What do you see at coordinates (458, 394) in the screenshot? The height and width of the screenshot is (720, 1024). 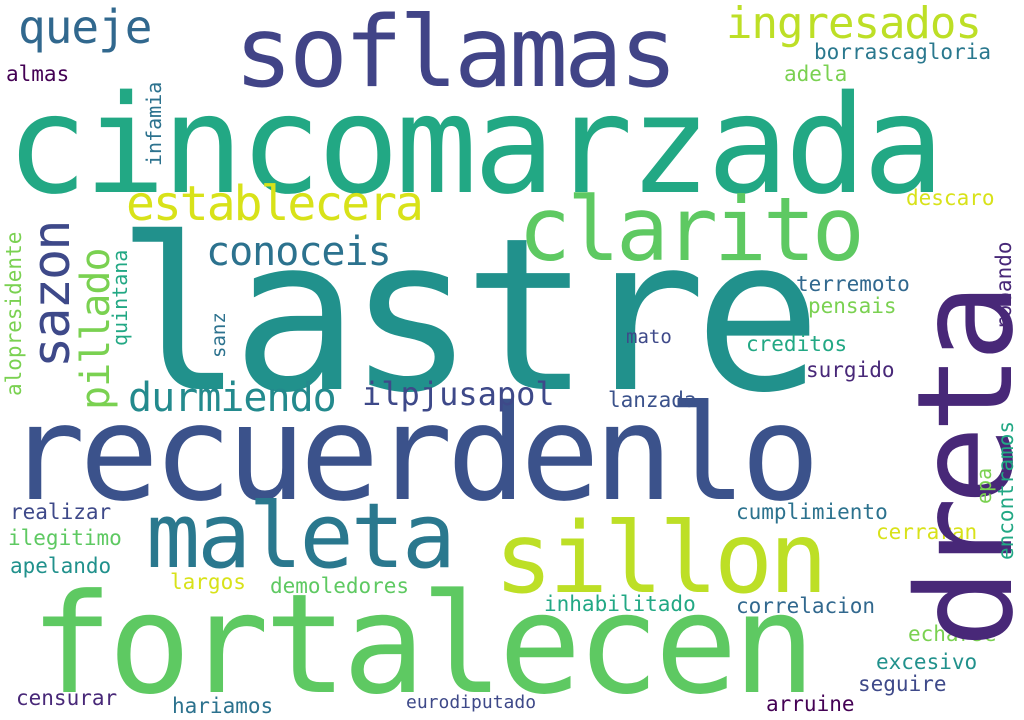 I see `word-ilpjusapol: ilpjusapol` at bounding box center [458, 394].